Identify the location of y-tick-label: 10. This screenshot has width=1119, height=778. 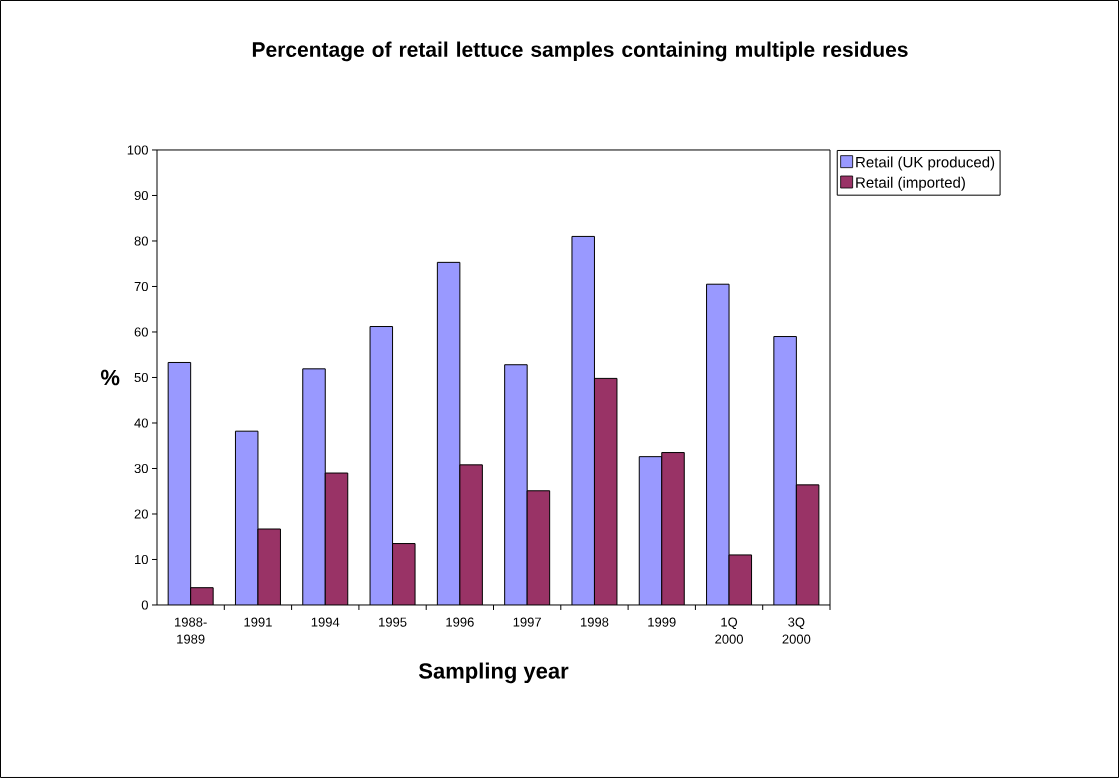
(141, 559).